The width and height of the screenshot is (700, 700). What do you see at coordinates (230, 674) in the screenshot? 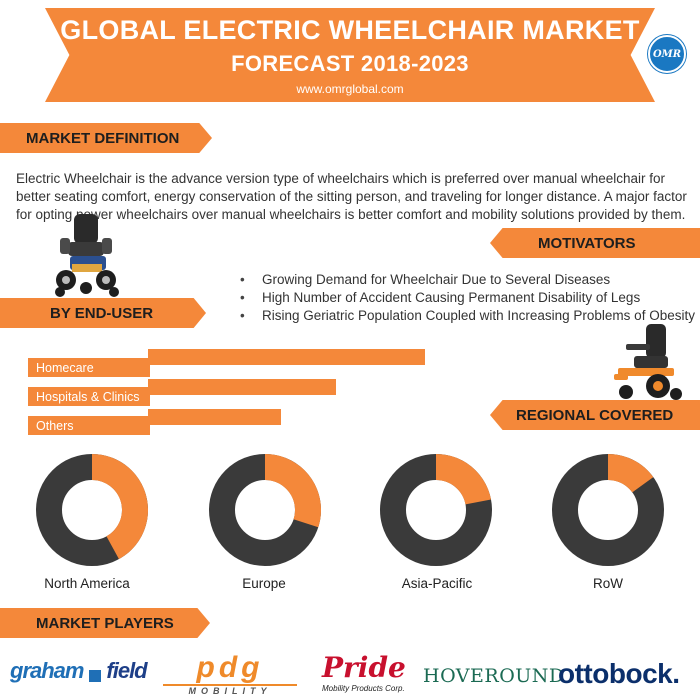
I see `logo-pdg-mobility: pdg MOBILITY` at bounding box center [230, 674].